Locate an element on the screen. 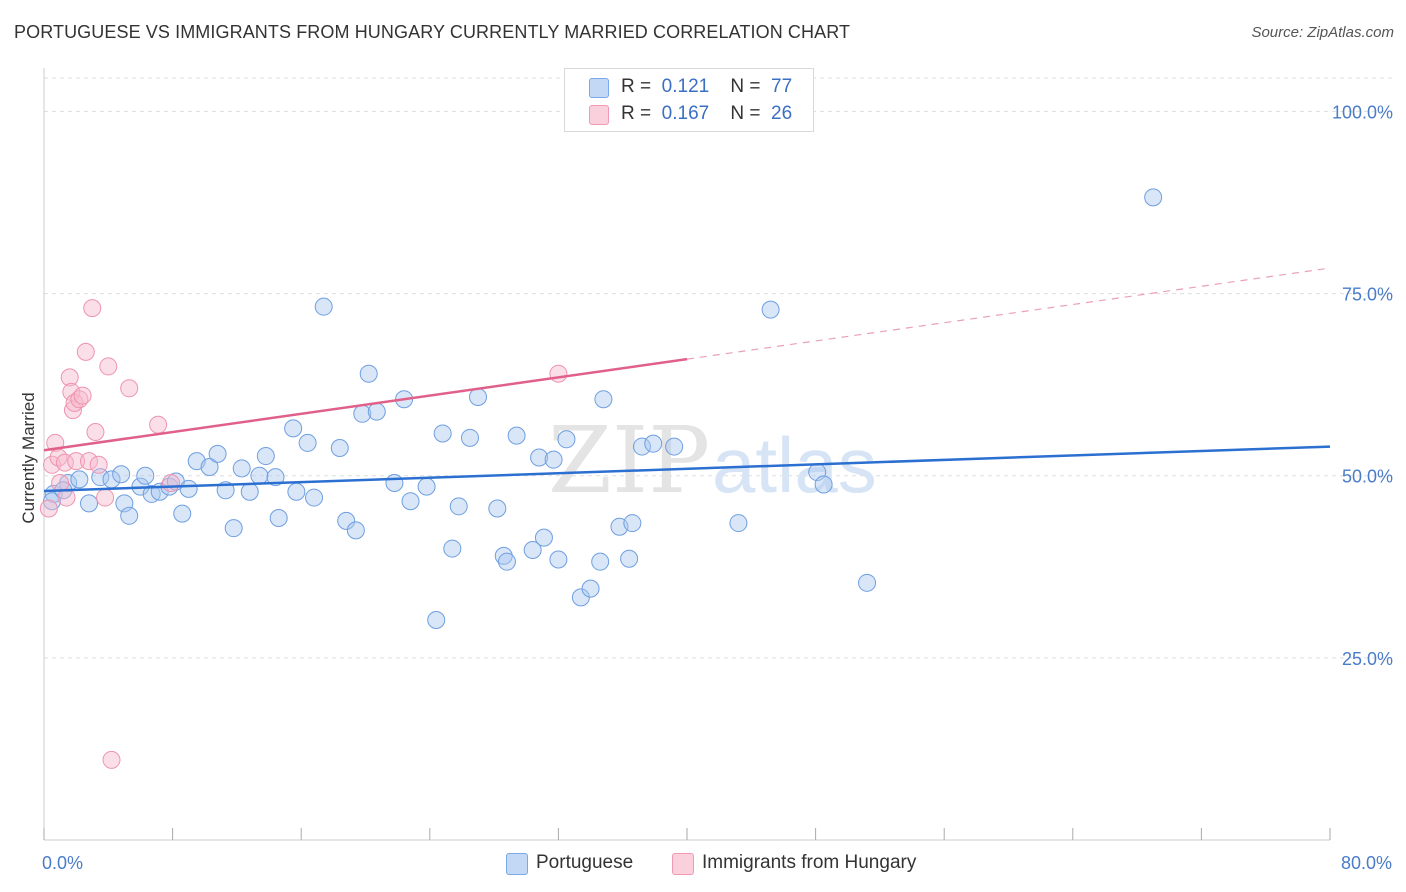 The image size is (1406, 892). y-tick-label: 50.0% is located at coordinates (1367, 477).